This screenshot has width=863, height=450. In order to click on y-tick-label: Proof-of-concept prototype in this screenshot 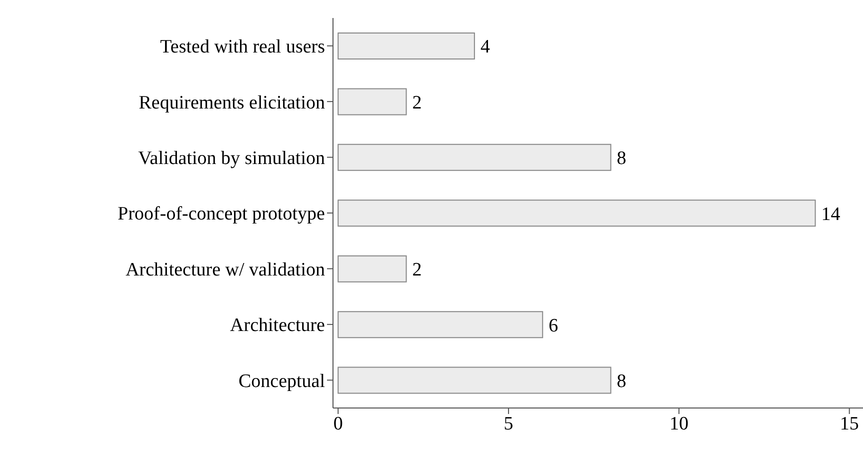, I will do `click(221, 214)`.